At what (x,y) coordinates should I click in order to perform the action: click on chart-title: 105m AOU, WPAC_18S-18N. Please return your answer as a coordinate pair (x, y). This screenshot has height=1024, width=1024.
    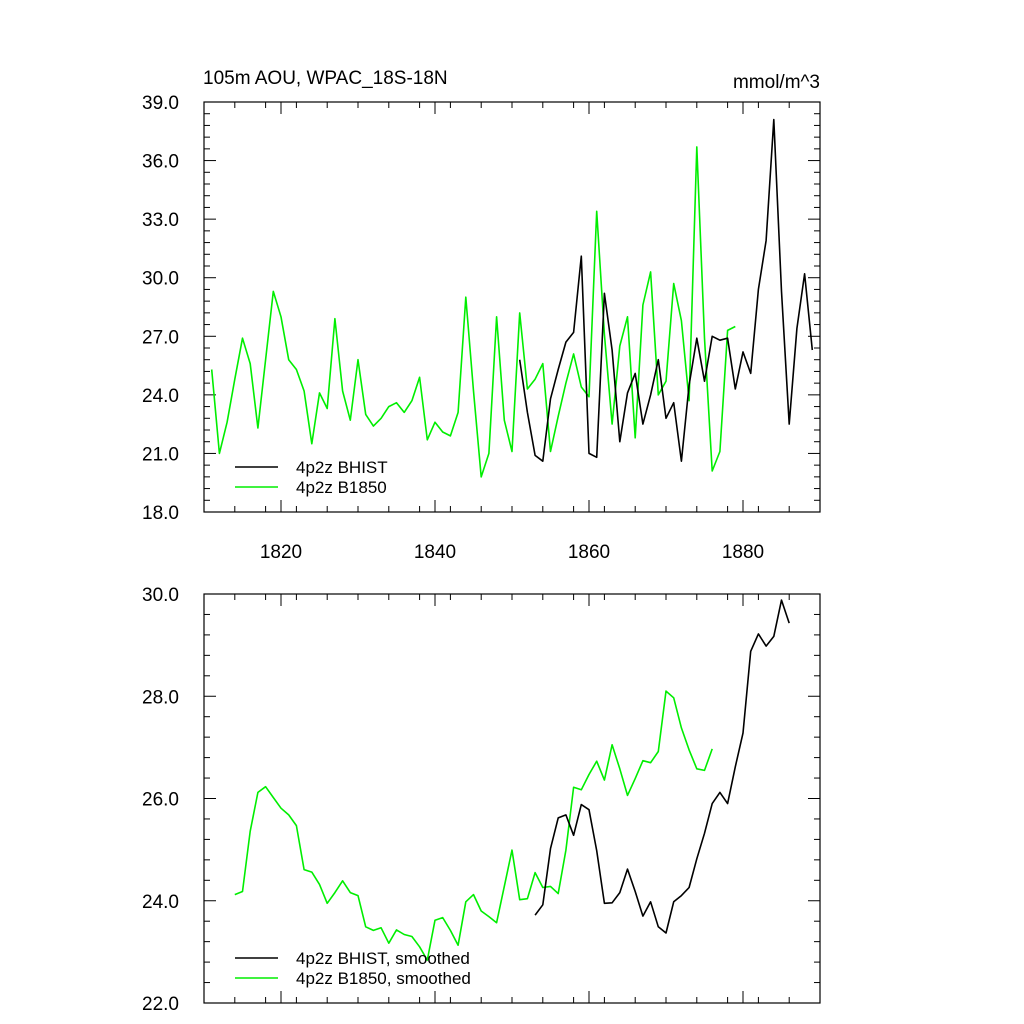
    Looking at the image, I should click on (325, 78).